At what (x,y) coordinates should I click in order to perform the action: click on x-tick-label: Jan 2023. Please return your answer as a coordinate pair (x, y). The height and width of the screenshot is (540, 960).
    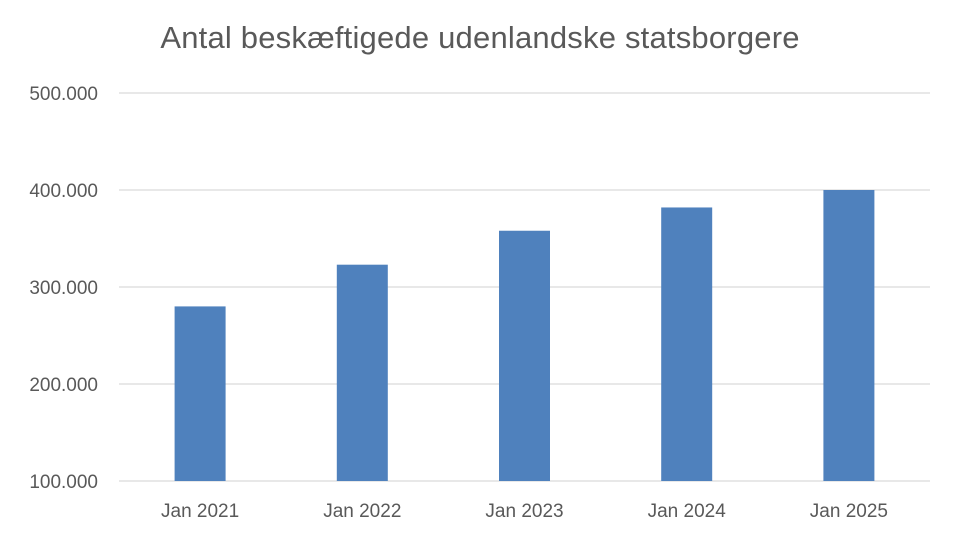
    Looking at the image, I should click on (524, 511).